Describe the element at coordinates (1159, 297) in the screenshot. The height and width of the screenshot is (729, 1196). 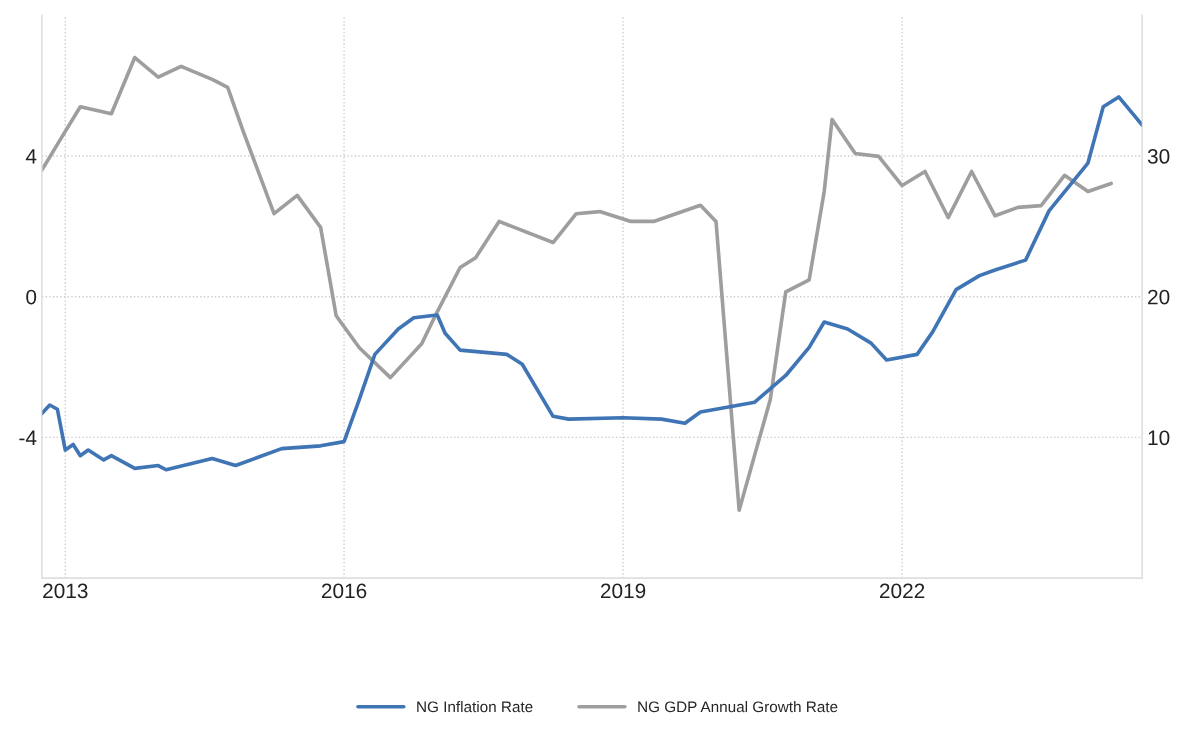
I see `y2-tick-label: 20` at that location.